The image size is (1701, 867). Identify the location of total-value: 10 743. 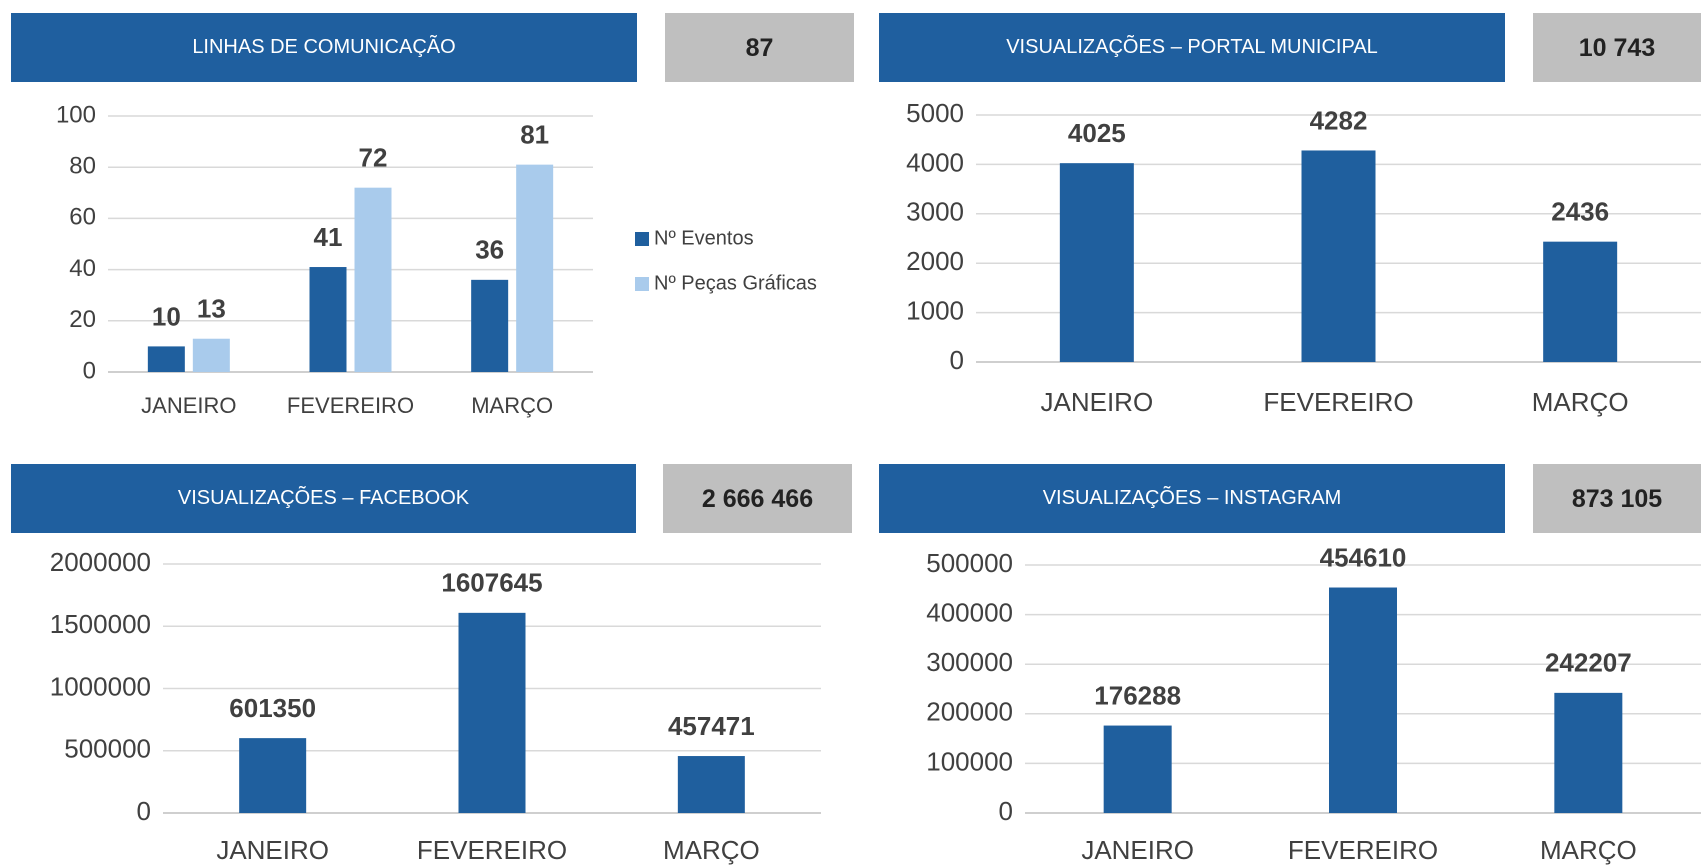
(1617, 48).